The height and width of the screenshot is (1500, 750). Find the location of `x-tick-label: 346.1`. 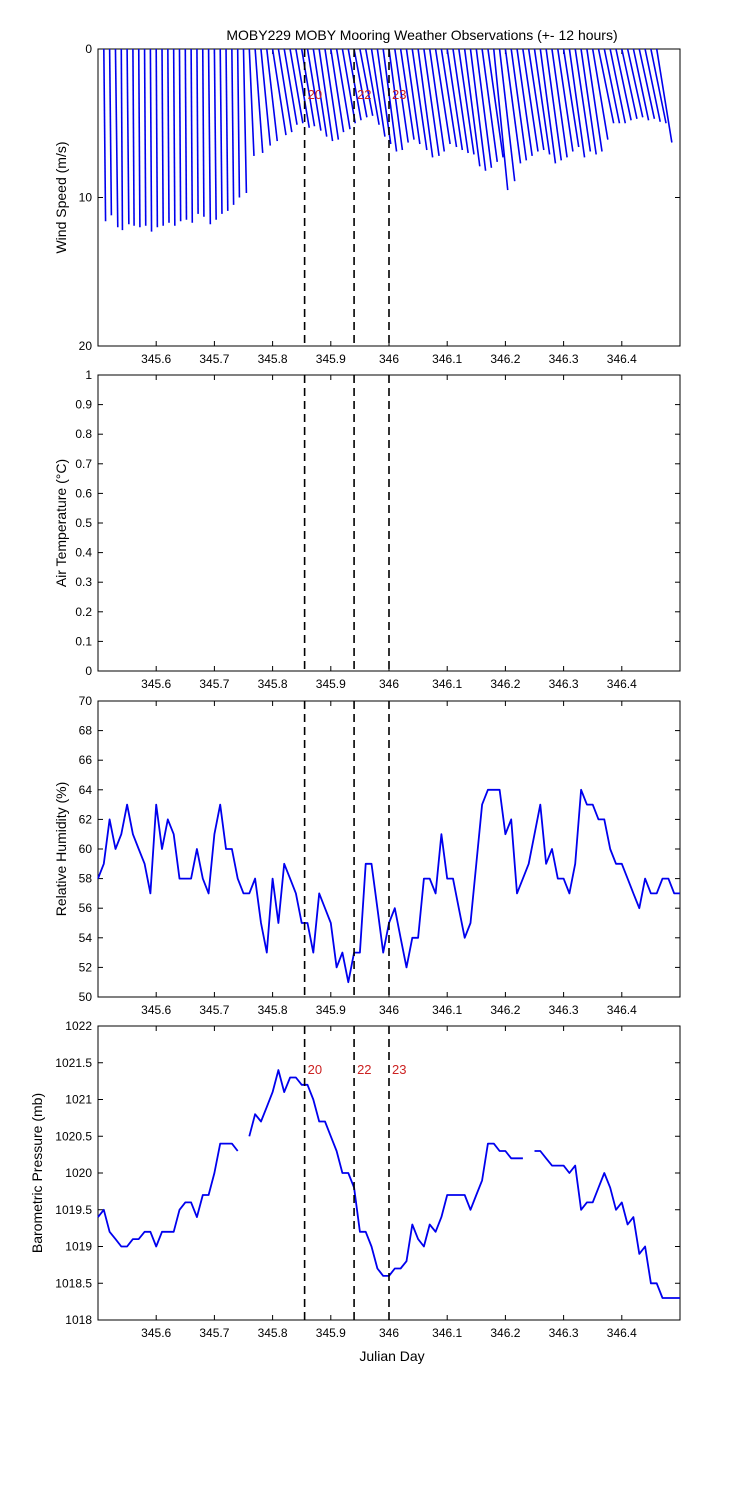

x-tick-label: 346.1 is located at coordinates (447, 1010).